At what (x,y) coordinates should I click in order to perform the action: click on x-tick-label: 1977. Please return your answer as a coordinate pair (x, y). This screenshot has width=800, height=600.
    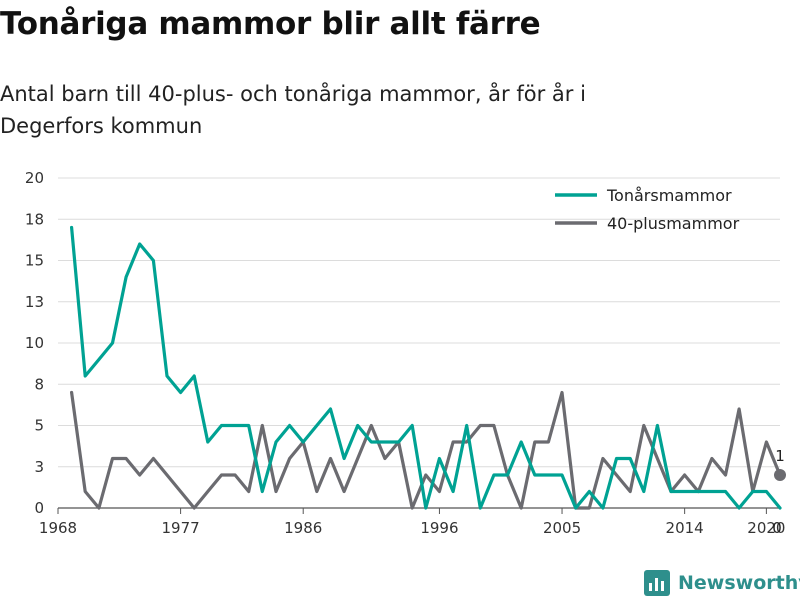
    Looking at the image, I should click on (181, 528).